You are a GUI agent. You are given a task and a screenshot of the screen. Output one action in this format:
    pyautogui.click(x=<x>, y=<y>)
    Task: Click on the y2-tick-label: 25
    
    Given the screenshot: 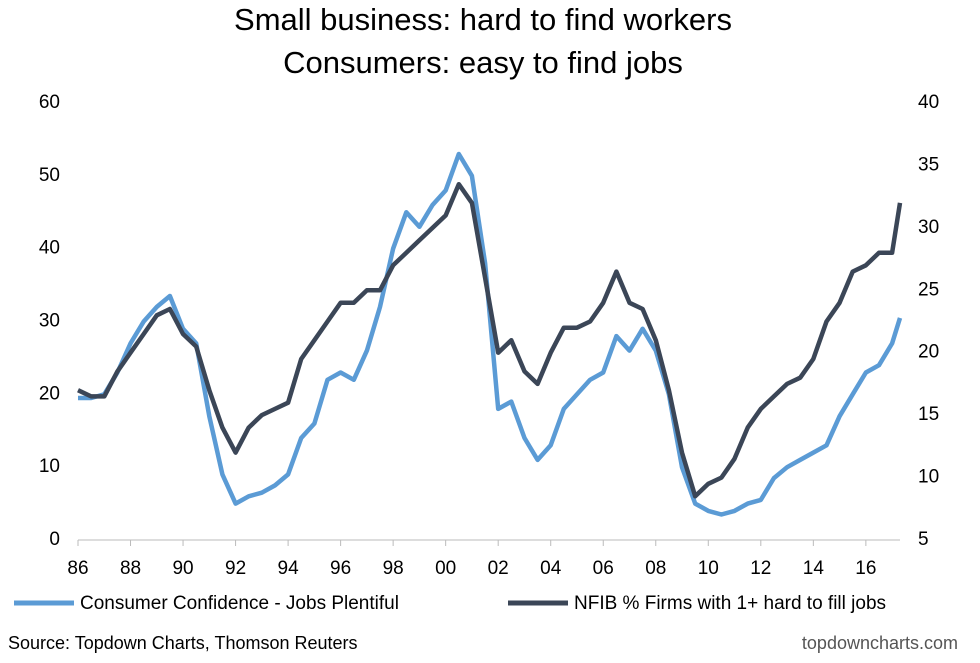 What is the action you would take?
    pyautogui.click(x=928, y=289)
    